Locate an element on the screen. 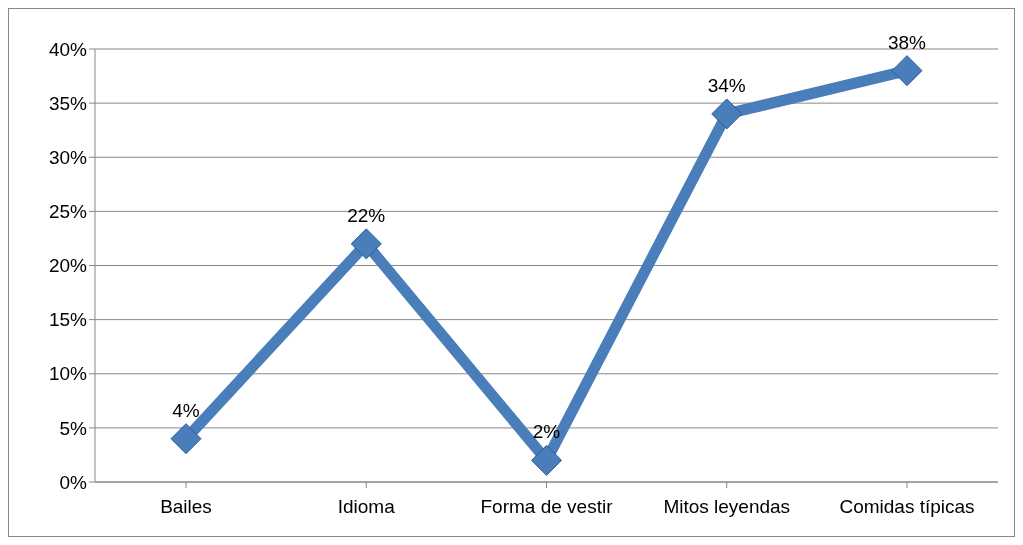 The height and width of the screenshot is (545, 1023). x-tick-label: Forma de vestir is located at coordinates (547, 507).